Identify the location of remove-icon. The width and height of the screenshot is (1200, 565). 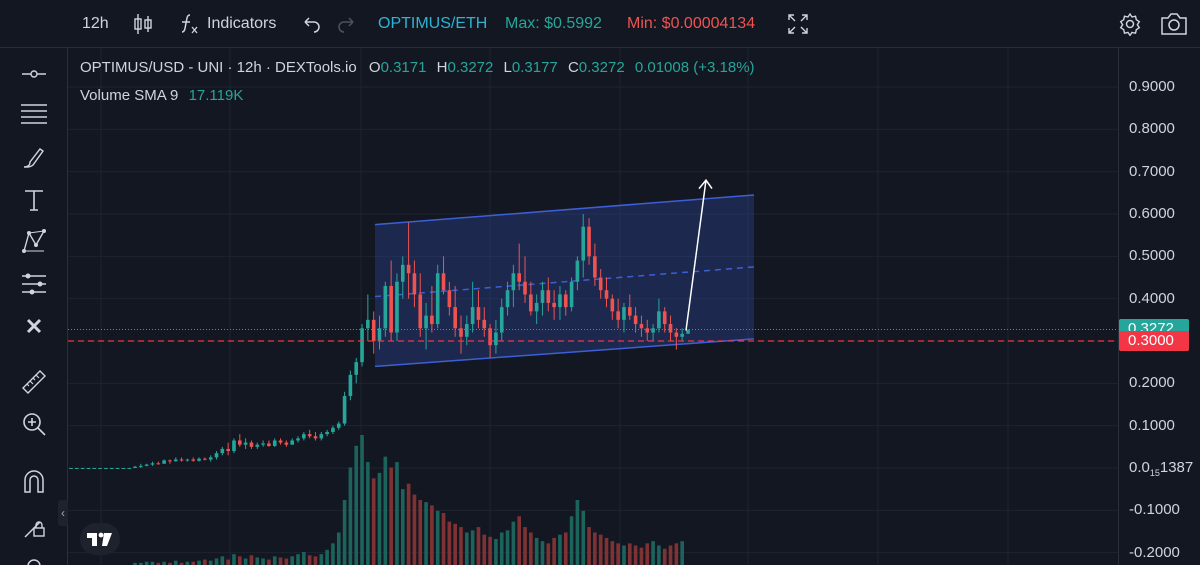
(34, 326).